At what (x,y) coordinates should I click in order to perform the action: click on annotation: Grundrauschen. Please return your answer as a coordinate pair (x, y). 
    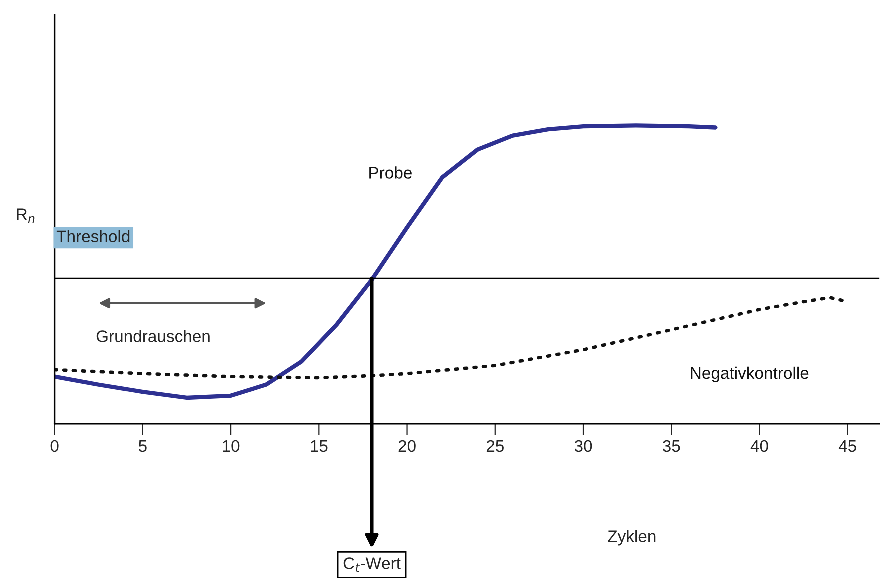
    Looking at the image, I should click on (153, 336).